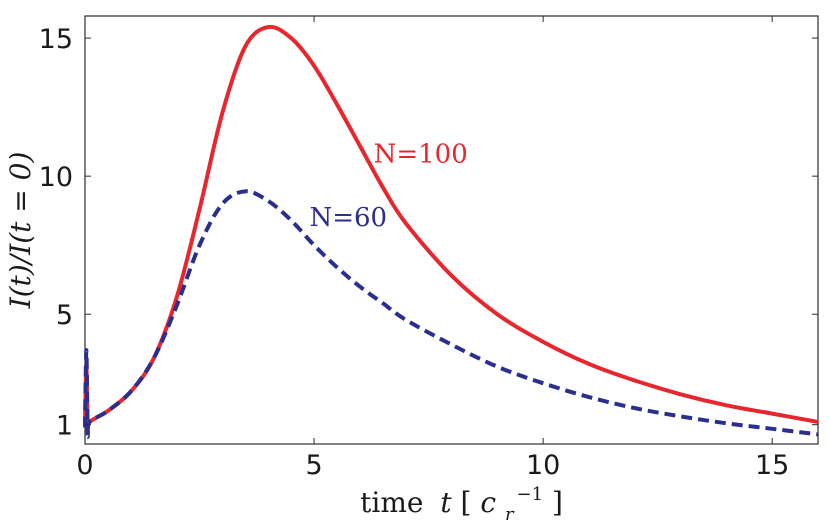 This screenshot has height=525, width=830. What do you see at coordinates (20, 231) in the screenshot?
I see `y-axis-label: I(t)/I(t = 0)` at bounding box center [20, 231].